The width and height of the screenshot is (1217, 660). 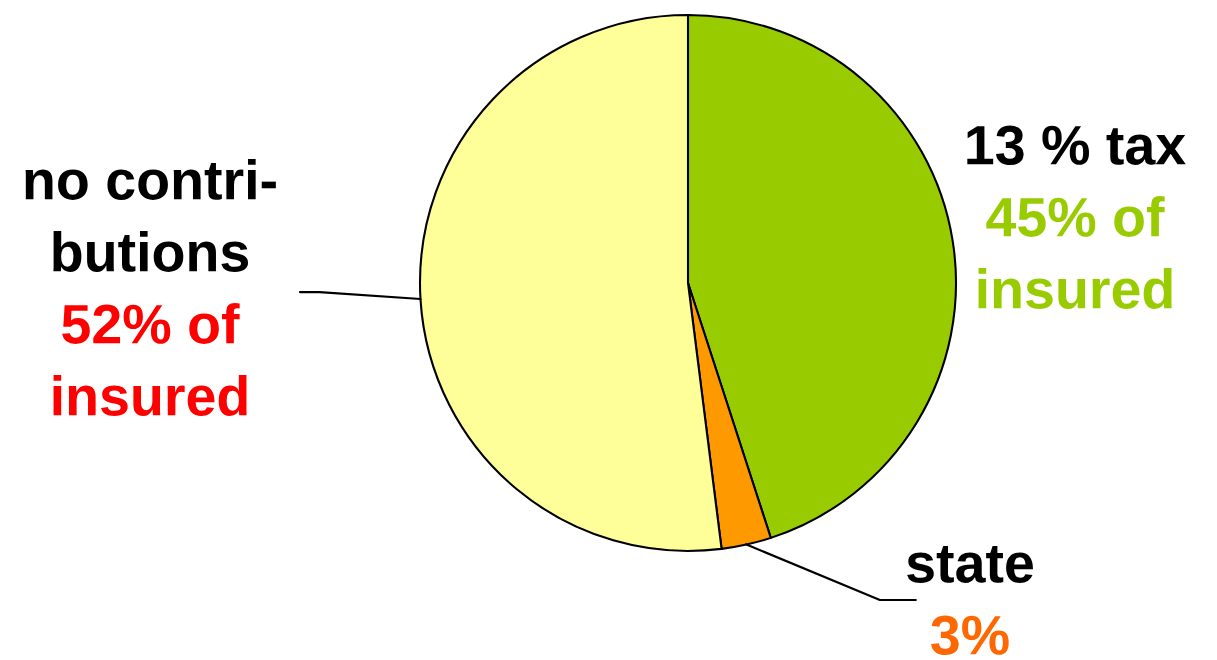 What do you see at coordinates (150, 215) in the screenshot?
I see `slice-label: no contri- butions` at bounding box center [150, 215].